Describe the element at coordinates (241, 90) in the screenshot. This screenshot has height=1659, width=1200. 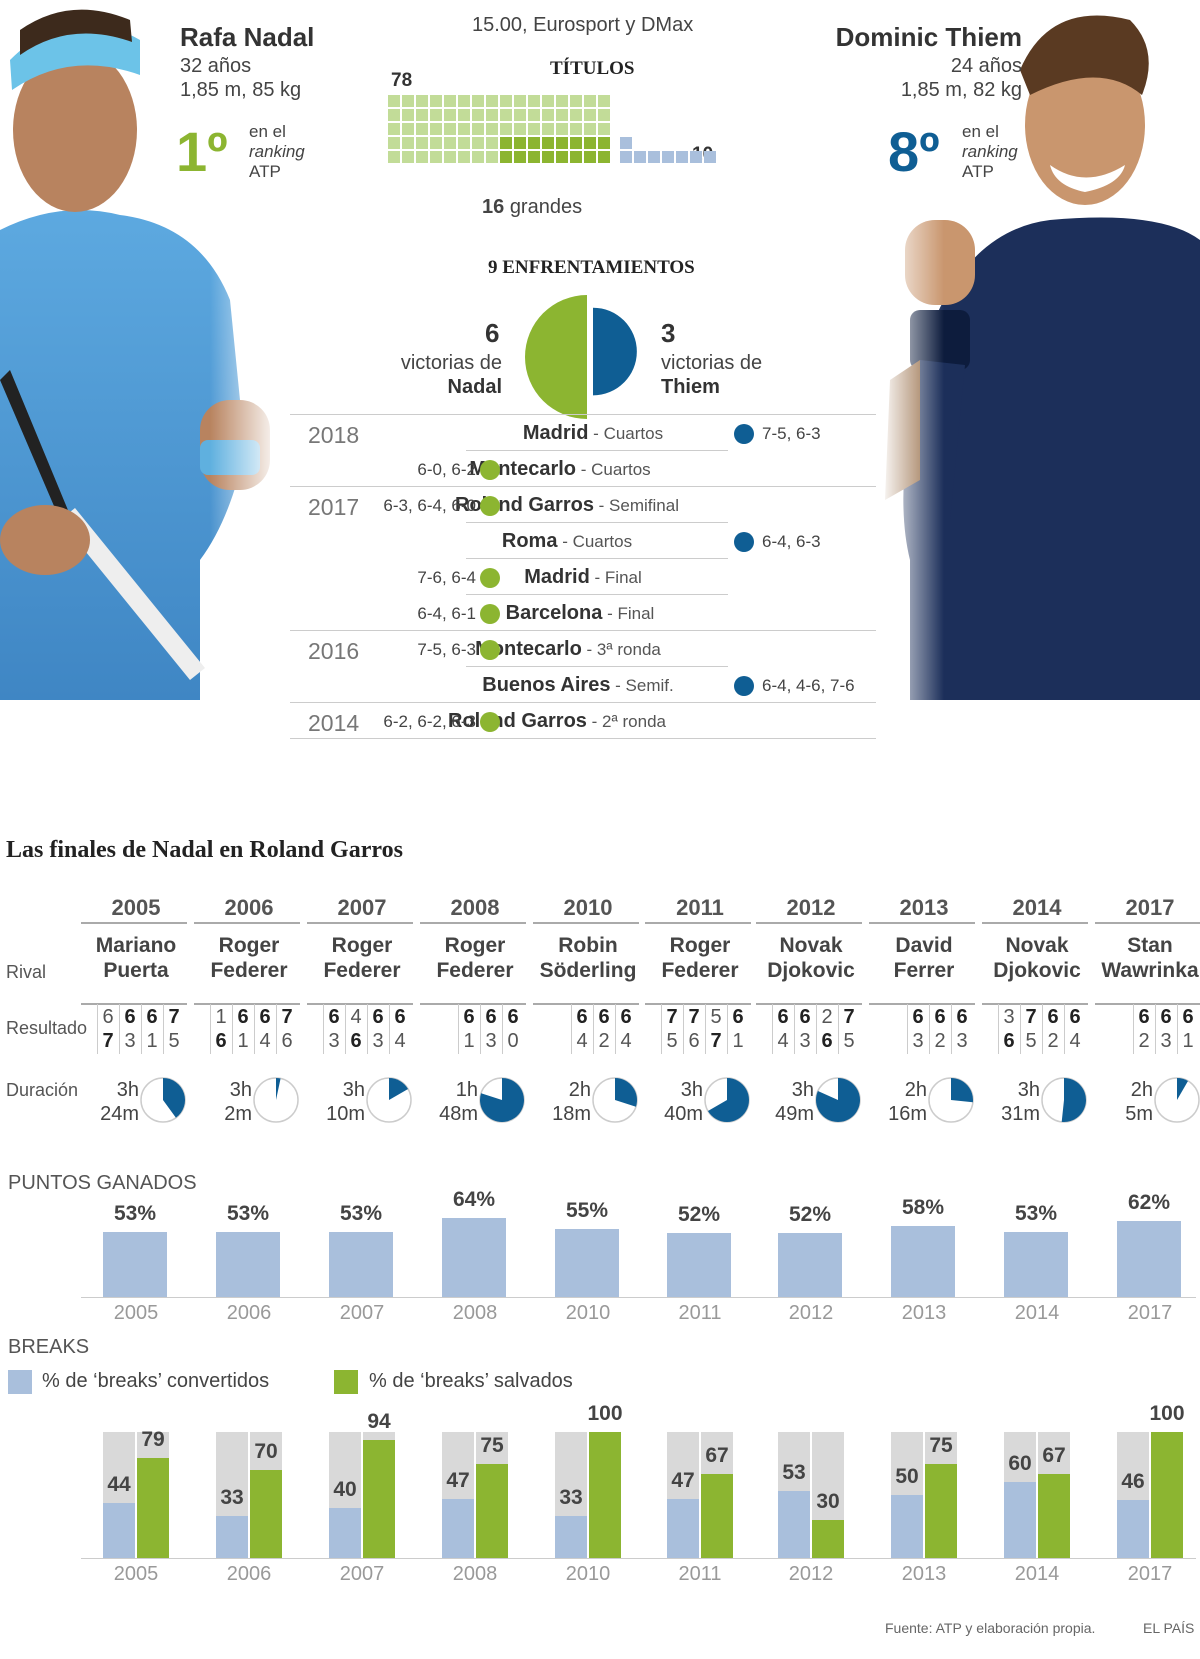
I see `nadal-stats: 1,85 m, 85 kg` at that location.